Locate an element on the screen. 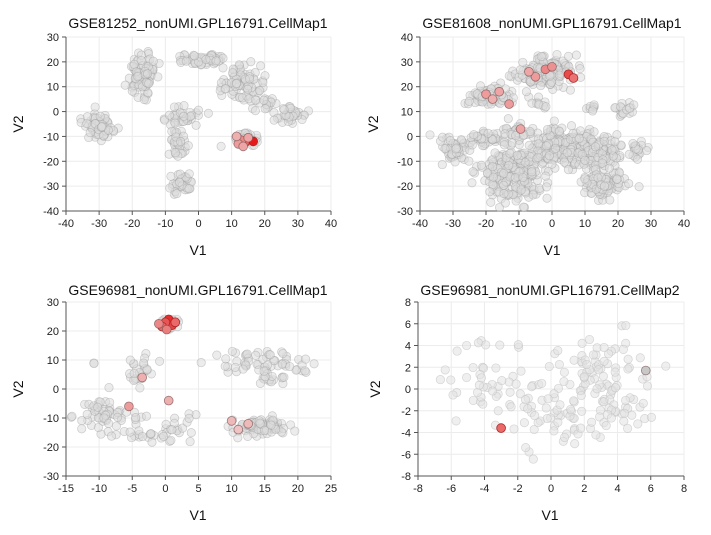 Image resolution: width=711 pixels, height=535 pixels. x-tick-label: -10 is located at coordinates (519, 224).